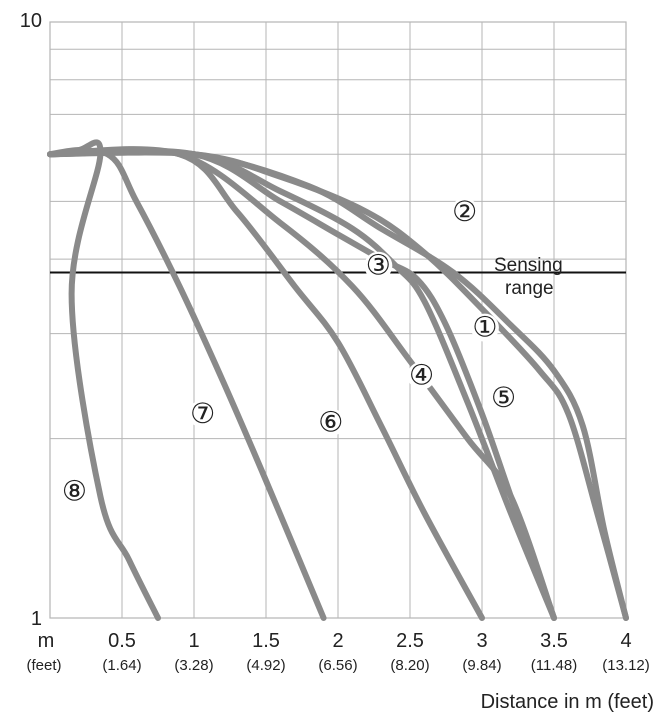 This screenshot has width=660, height=721. What do you see at coordinates (626, 665) in the screenshot?
I see `x-tick-sublabel: (13.12)` at bounding box center [626, 665].